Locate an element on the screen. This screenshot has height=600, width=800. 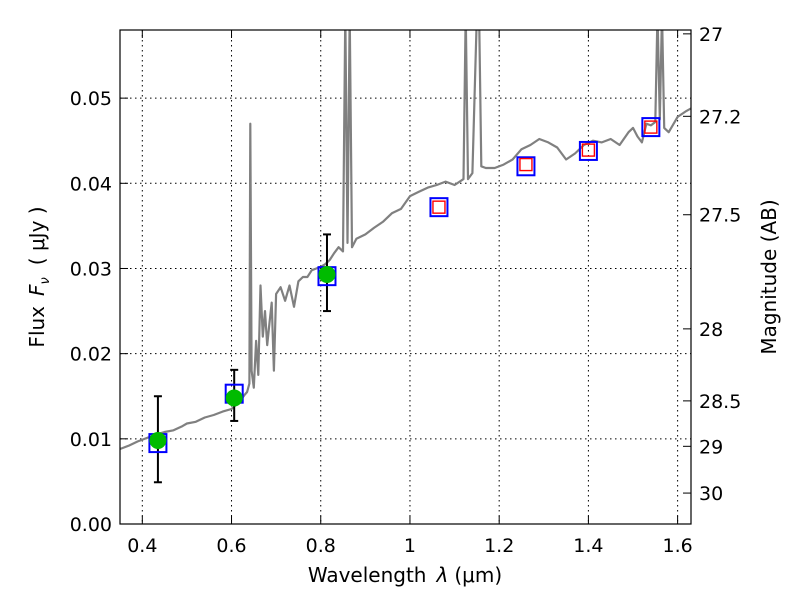
x-tick-label: 1 is located at coordinates (410, 546).